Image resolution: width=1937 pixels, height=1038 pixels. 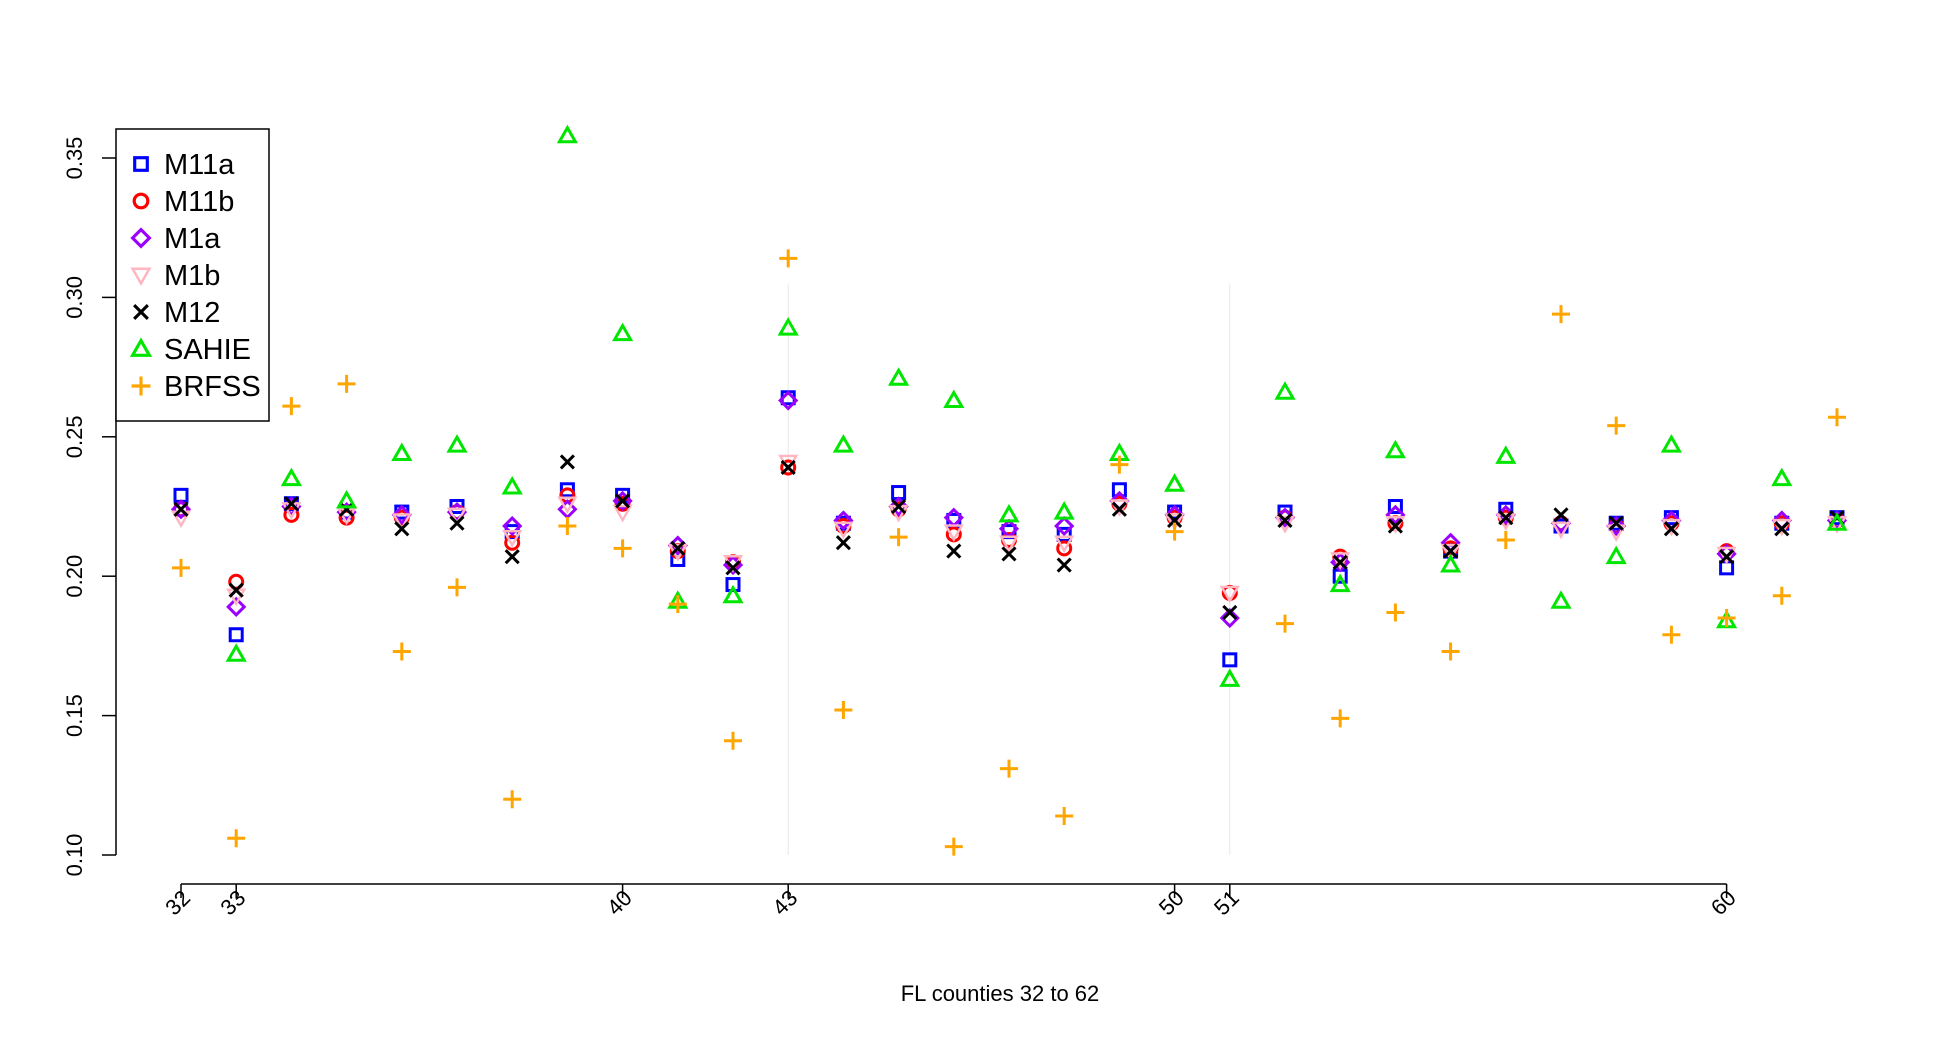 What do you see at coordinates (74, 158) in the screenshot?
I see `y-tick-label: 0.35` at bounding box center [74, 158].